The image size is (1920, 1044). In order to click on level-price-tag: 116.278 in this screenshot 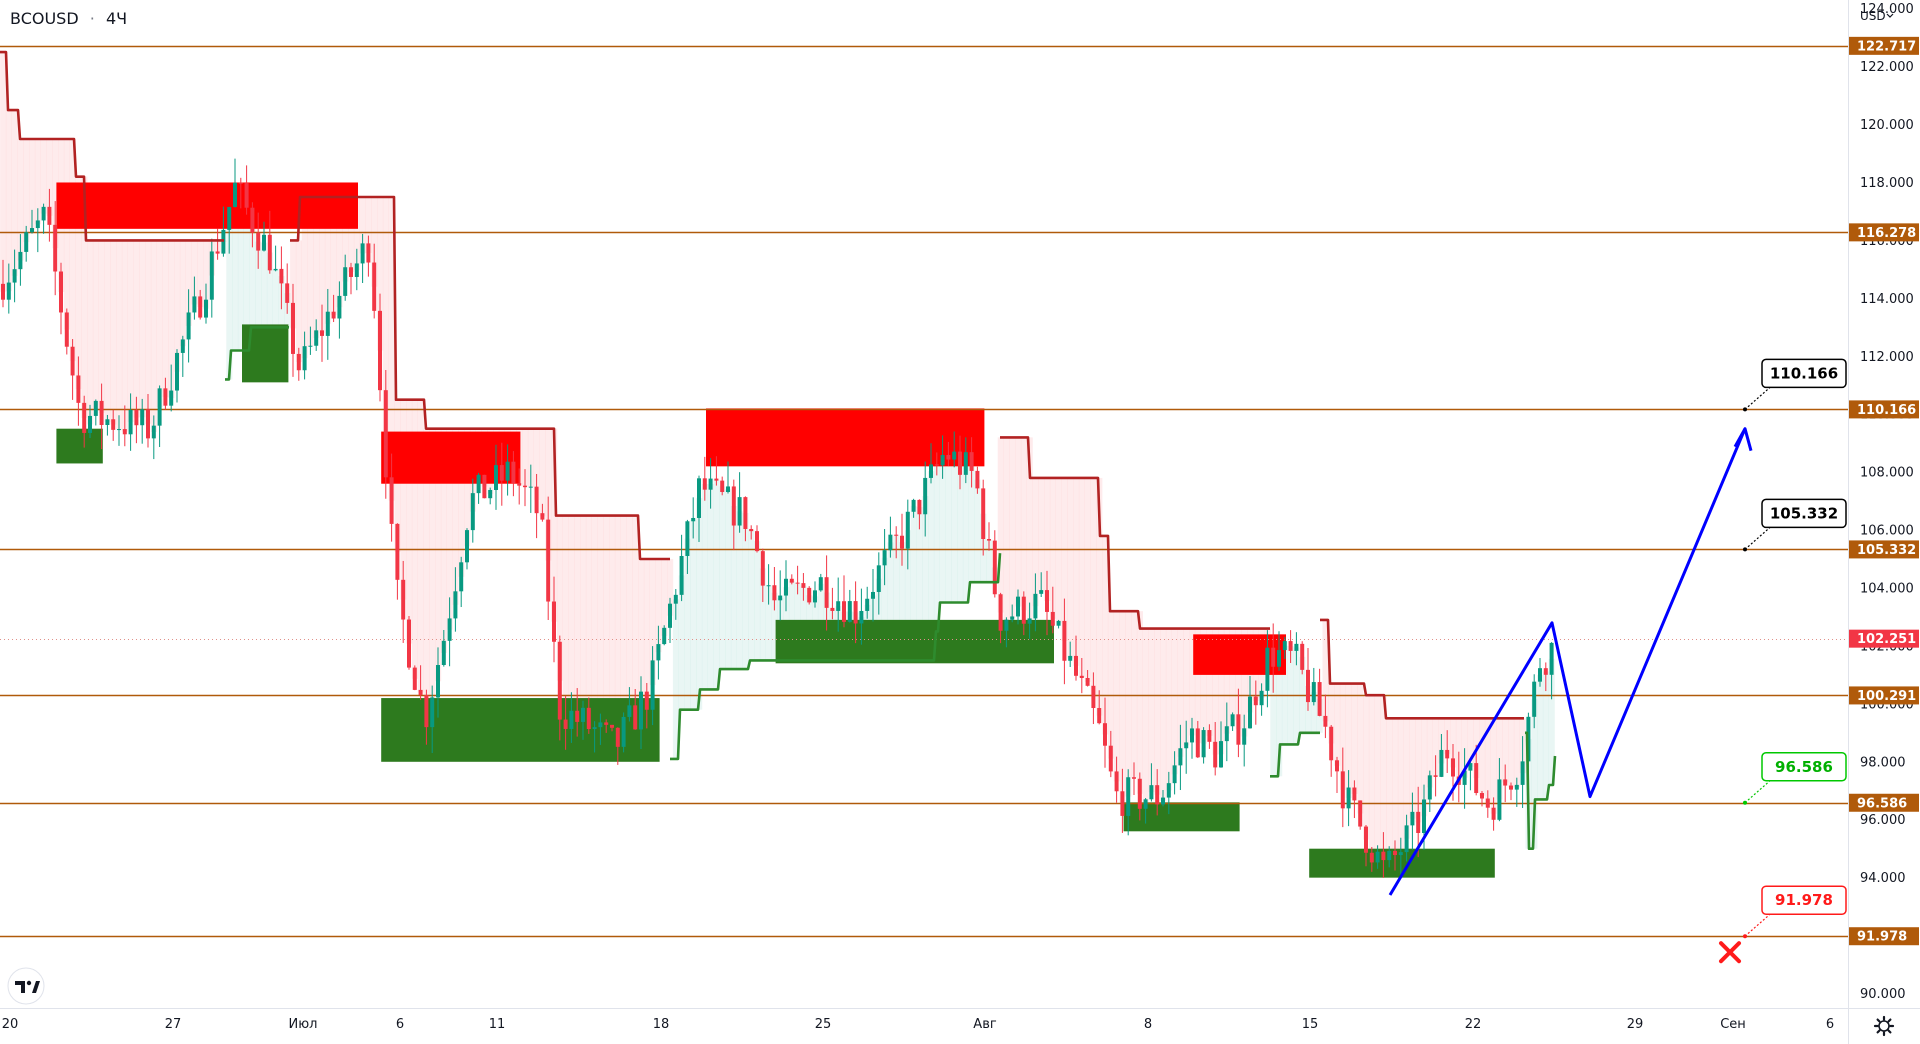, I will do `click(1886, 233)`.